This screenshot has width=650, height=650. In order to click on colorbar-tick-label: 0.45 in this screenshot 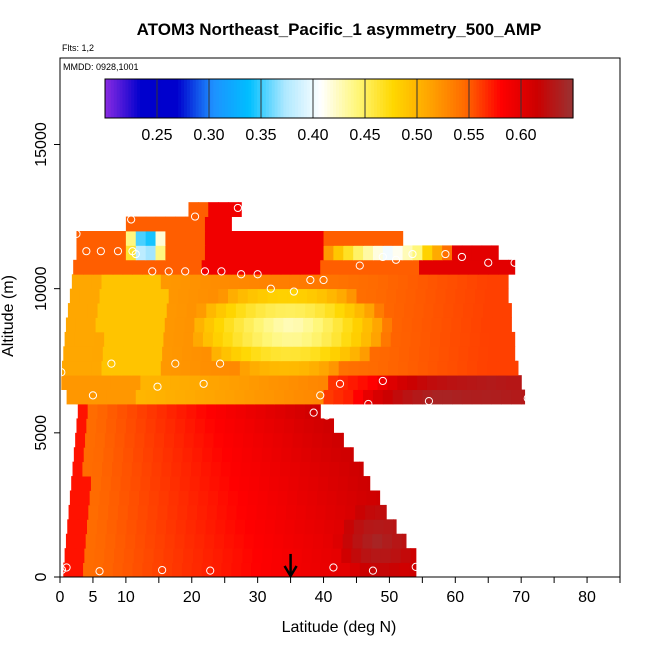, I will do `click(364, 135)`.